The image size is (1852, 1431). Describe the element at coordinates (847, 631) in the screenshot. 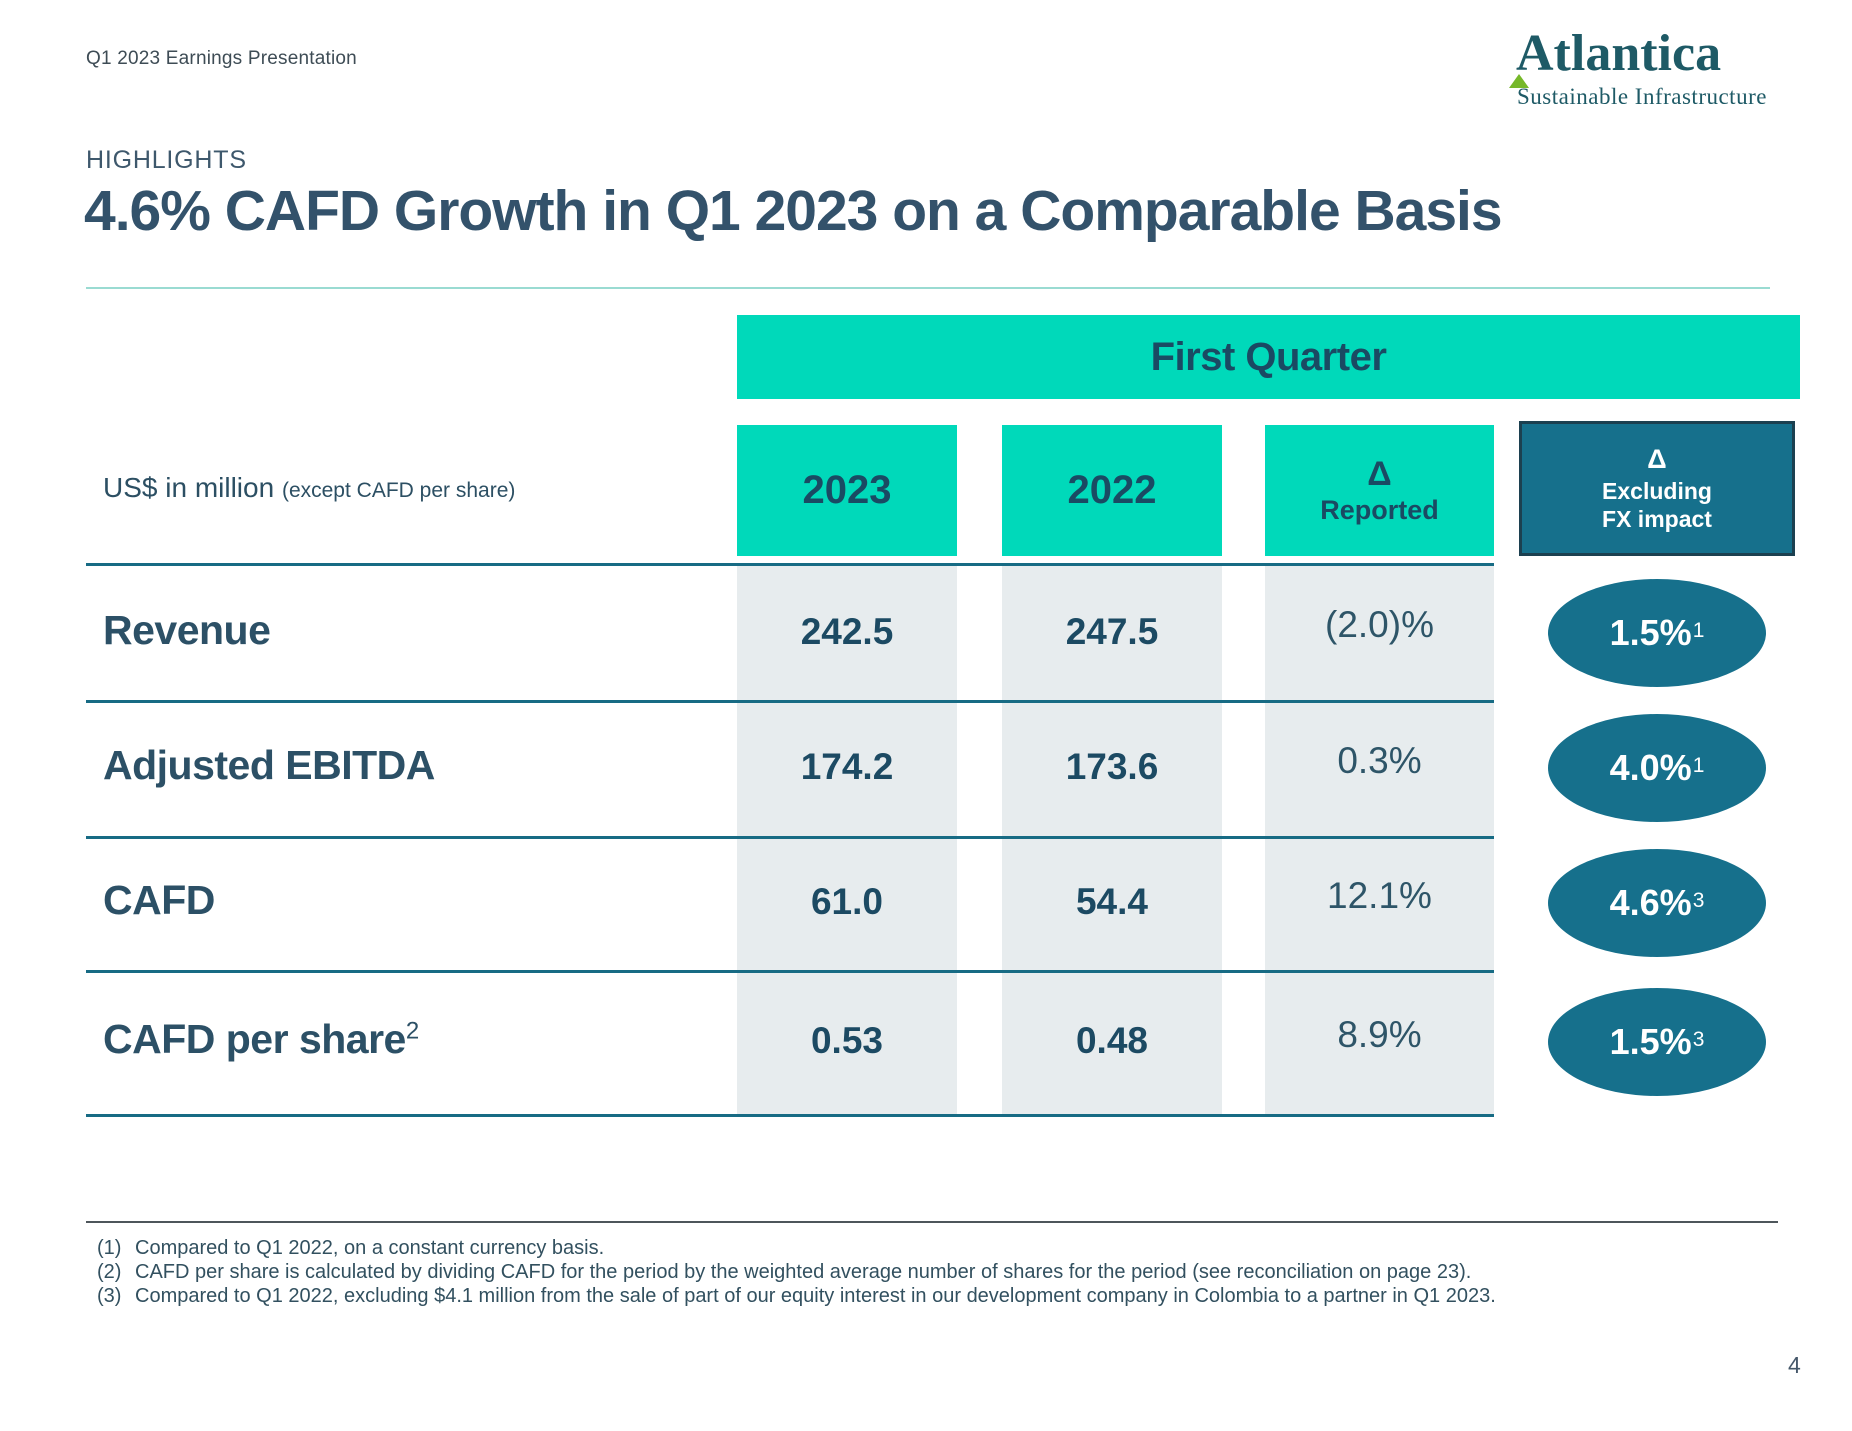

I see `cell-revenue-2023: 242.5` at that location.